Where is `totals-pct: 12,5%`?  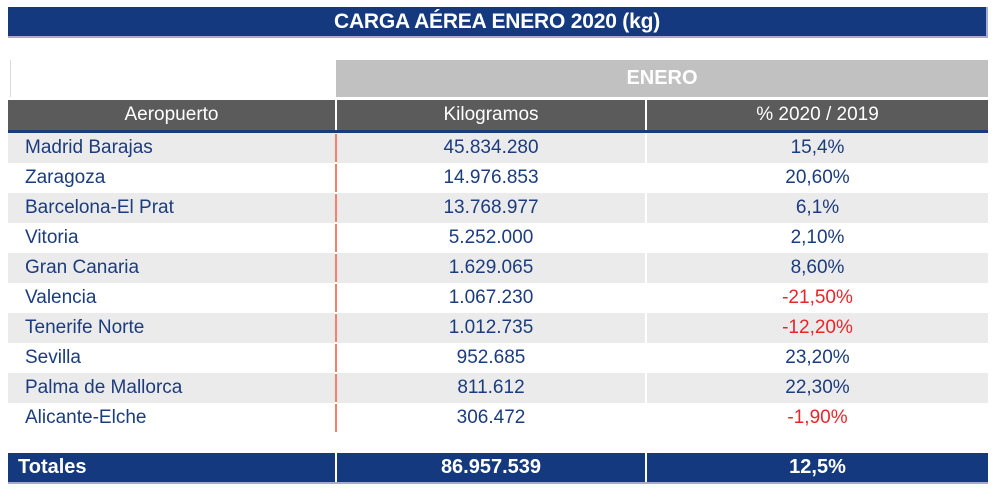
totals-pct: 12,5% is located at coordinates (817, 467).